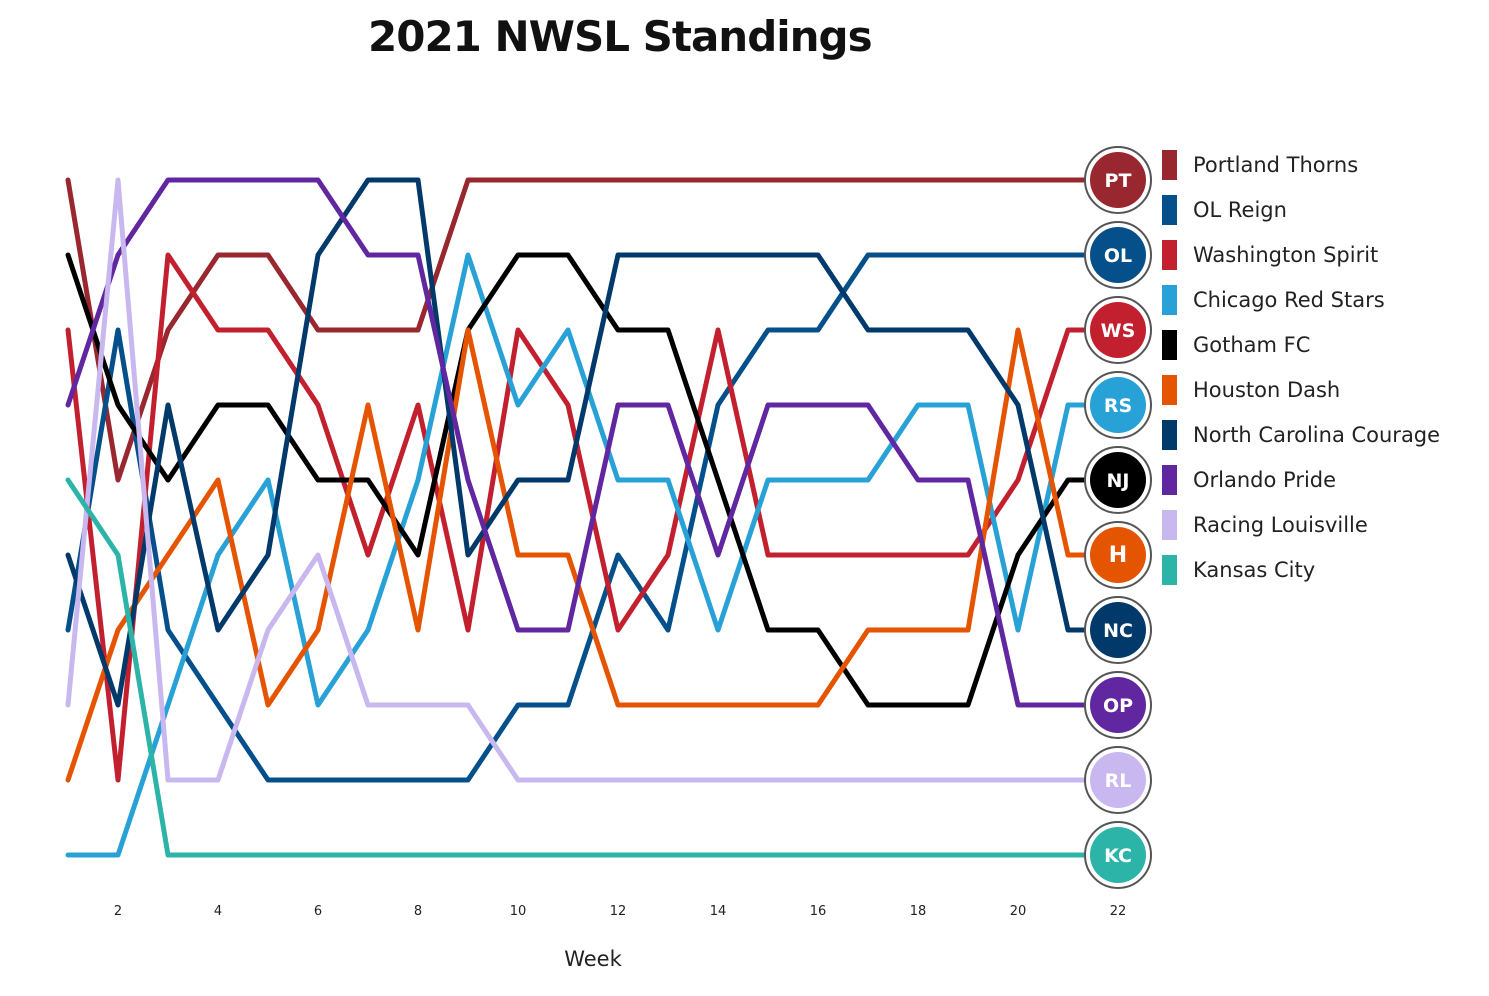  I want to click on x-tick-label: 4, so click(218, 911).